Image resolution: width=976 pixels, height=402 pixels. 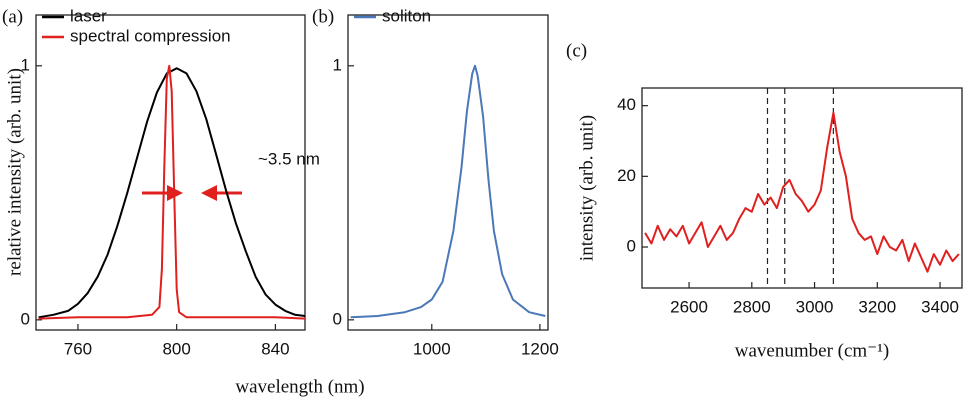 What do you see at coordinates (275, 348) in the screenshot?
I see `x-tick-label: 840` at bounding box center [275, 348].